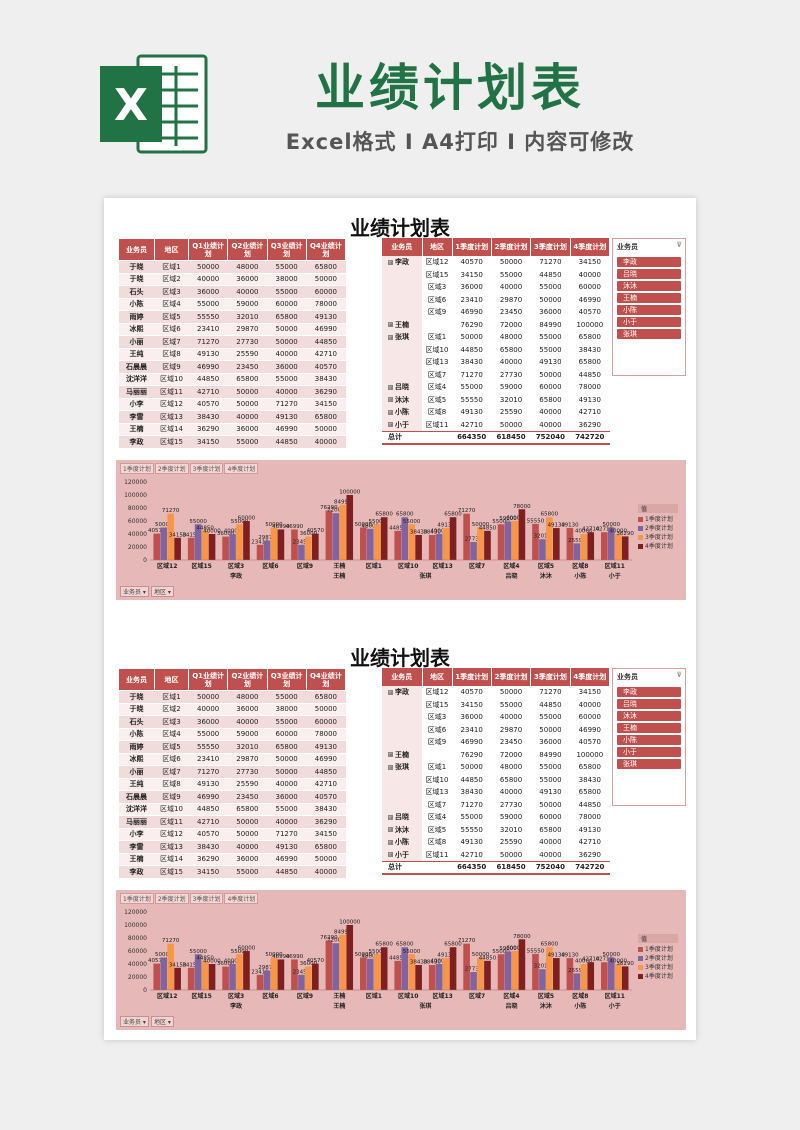 The height and width of the screenshot is (1130, 800). What do you see at coordinates (649, 334) in the screenshot?
I see `slicer-item: 张琪` at bounding box center [649, 334].